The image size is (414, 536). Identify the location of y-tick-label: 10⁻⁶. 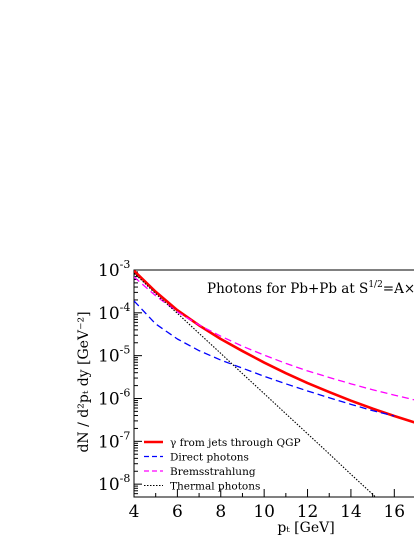
(114, 397).